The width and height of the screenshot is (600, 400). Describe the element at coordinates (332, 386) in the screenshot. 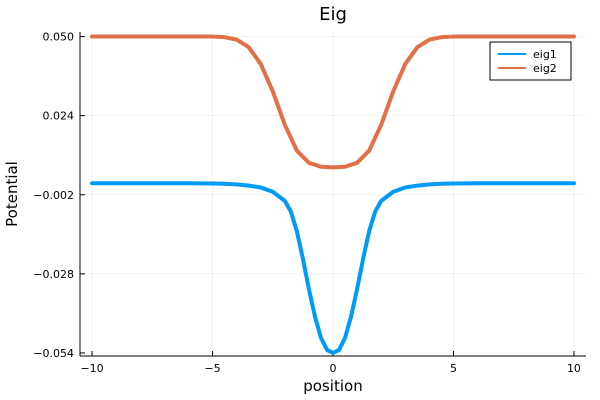

I see `x-axis-label: position` at that location.